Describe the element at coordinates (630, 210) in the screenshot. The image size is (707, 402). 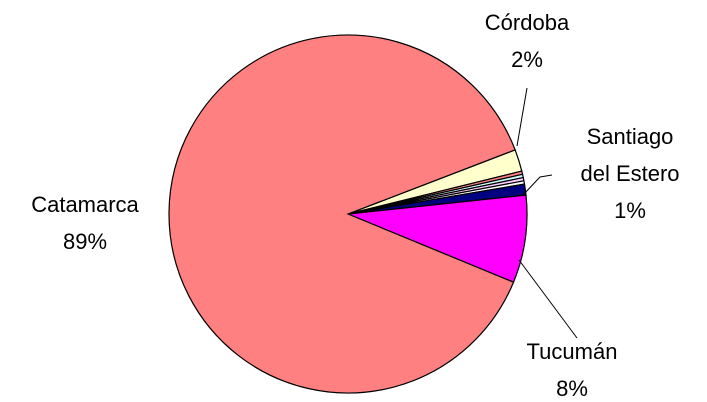
I see `slice-percent: 1%` at that location.